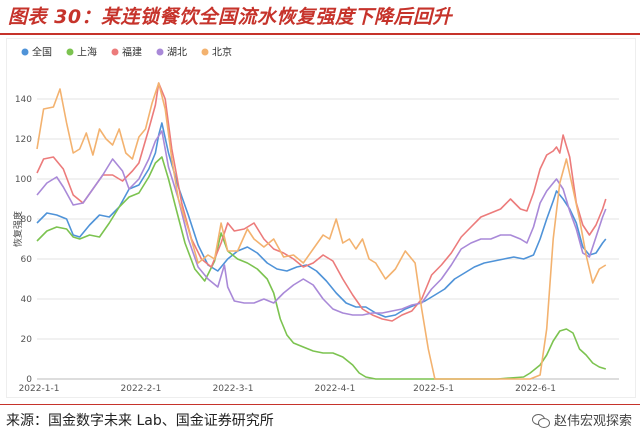 The height and width of the screenshot is (433, 640). What do you see at coordinates (320, 404) in the screenshot?
I see `footer-rule` at bounding box center [320, 404].